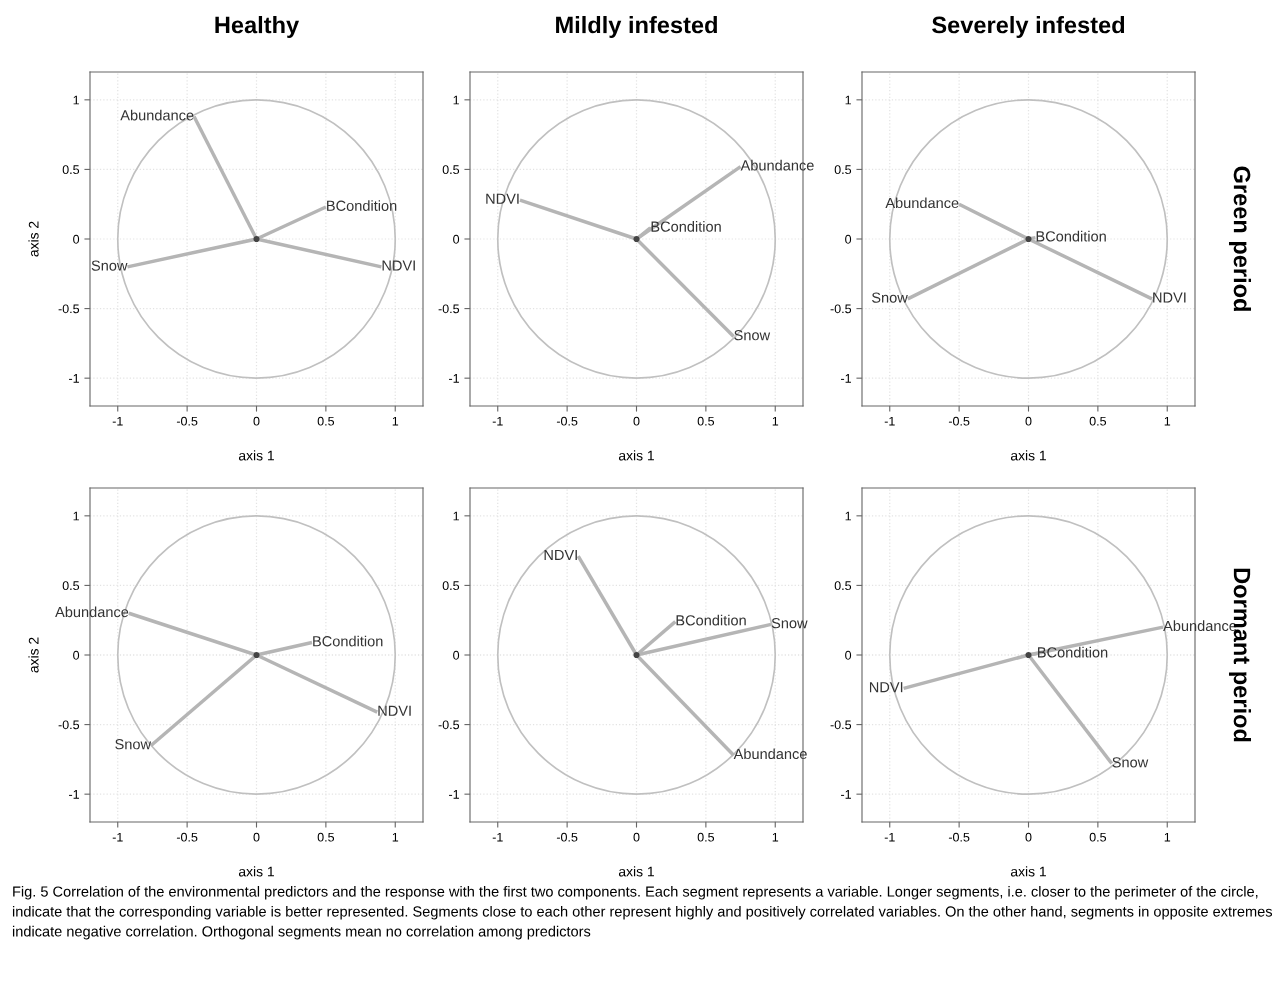  I want to click on chart-title: Healthy, so click(257, 27).